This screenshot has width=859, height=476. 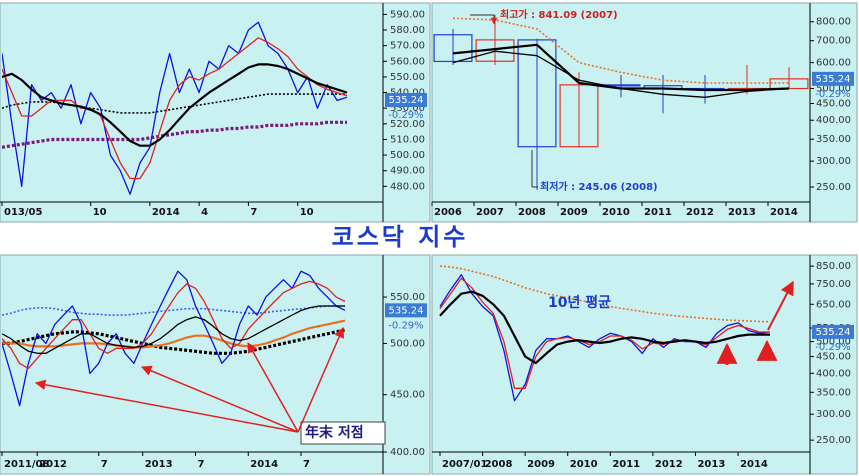 I want to click on y-tick-label: 600.00, so click(x=833, y=63).